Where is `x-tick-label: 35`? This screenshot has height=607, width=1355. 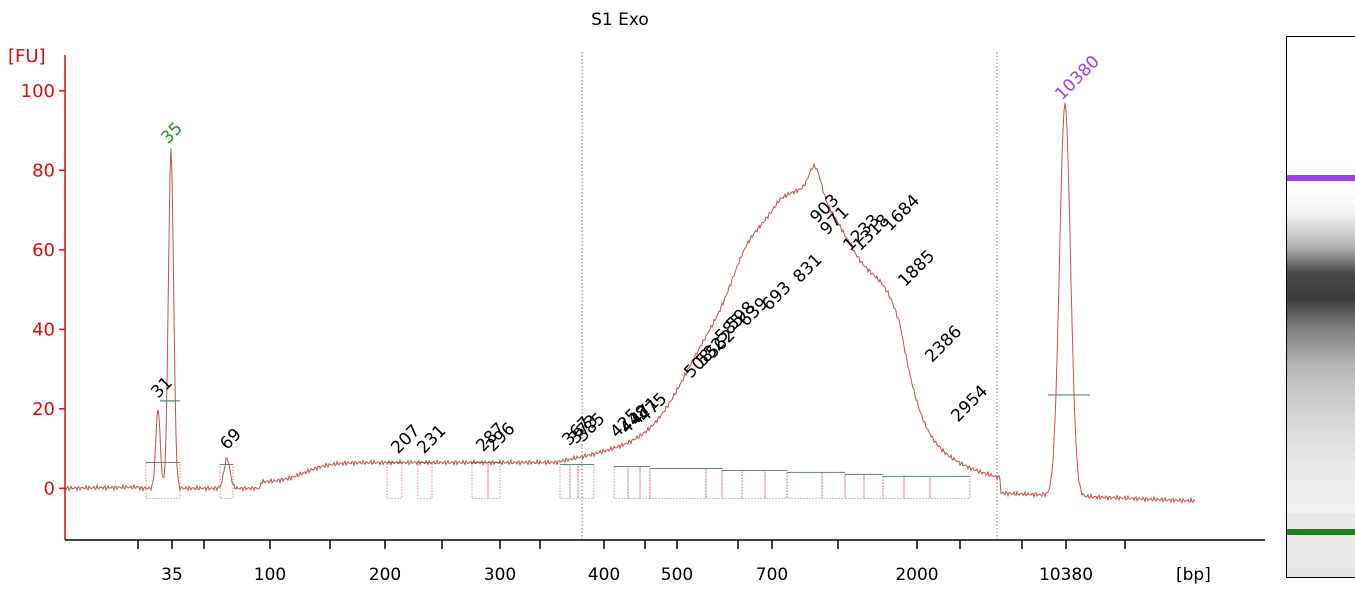 x-tick-label: 35 is located at coordinates (172, 575).